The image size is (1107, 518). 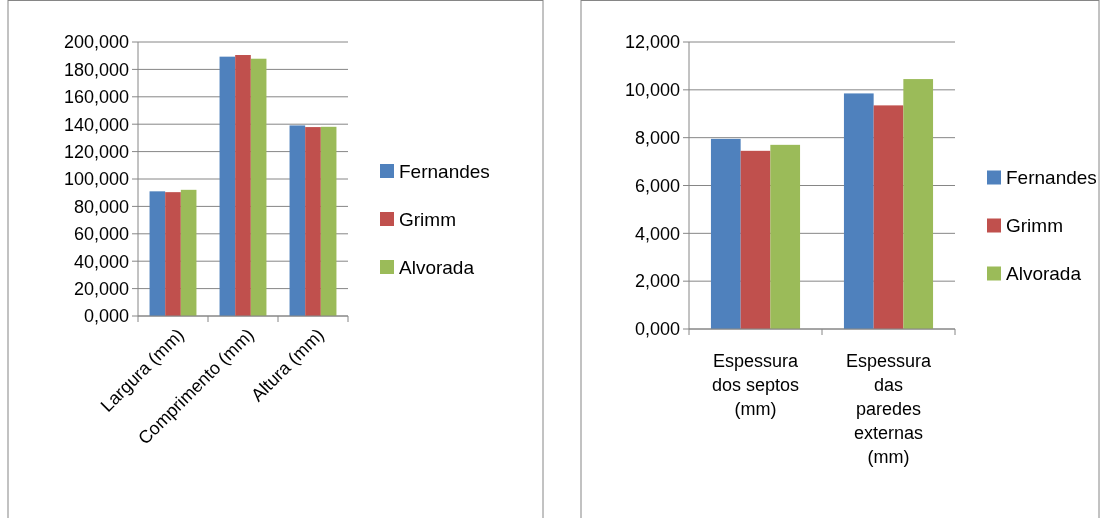 I want to click on x-tick-label: Espessura das paredes externas (mm), so click(x=889, y=409).